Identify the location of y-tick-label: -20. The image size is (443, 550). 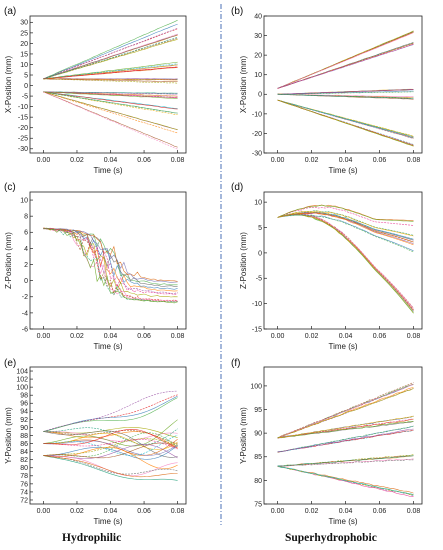
(257, 134).